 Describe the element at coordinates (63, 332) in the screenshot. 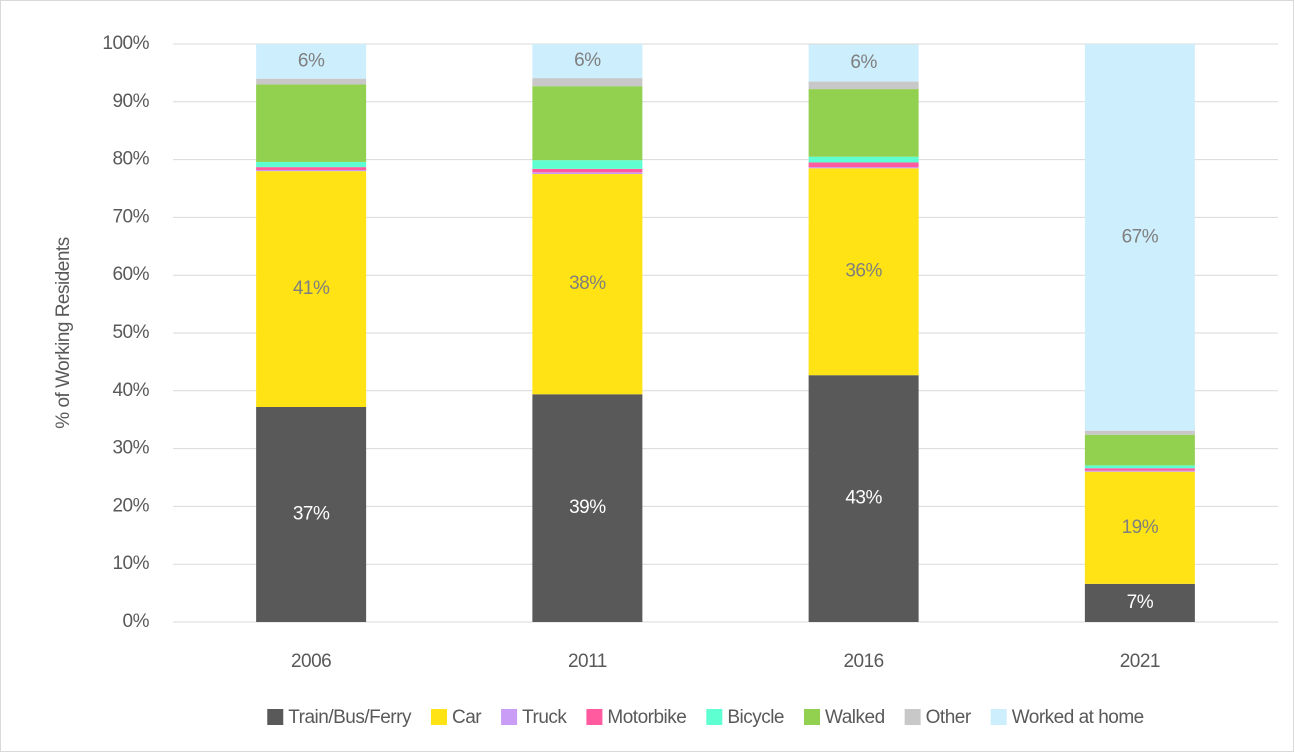

I see `y-axis-label: % of Working Residents` at that location.